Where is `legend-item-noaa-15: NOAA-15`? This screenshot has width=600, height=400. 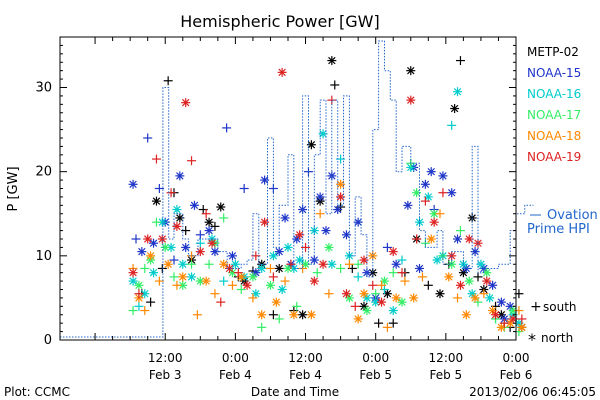 legend-item-noaa-15: NOAA-15 is located at coordinates (554, 73).